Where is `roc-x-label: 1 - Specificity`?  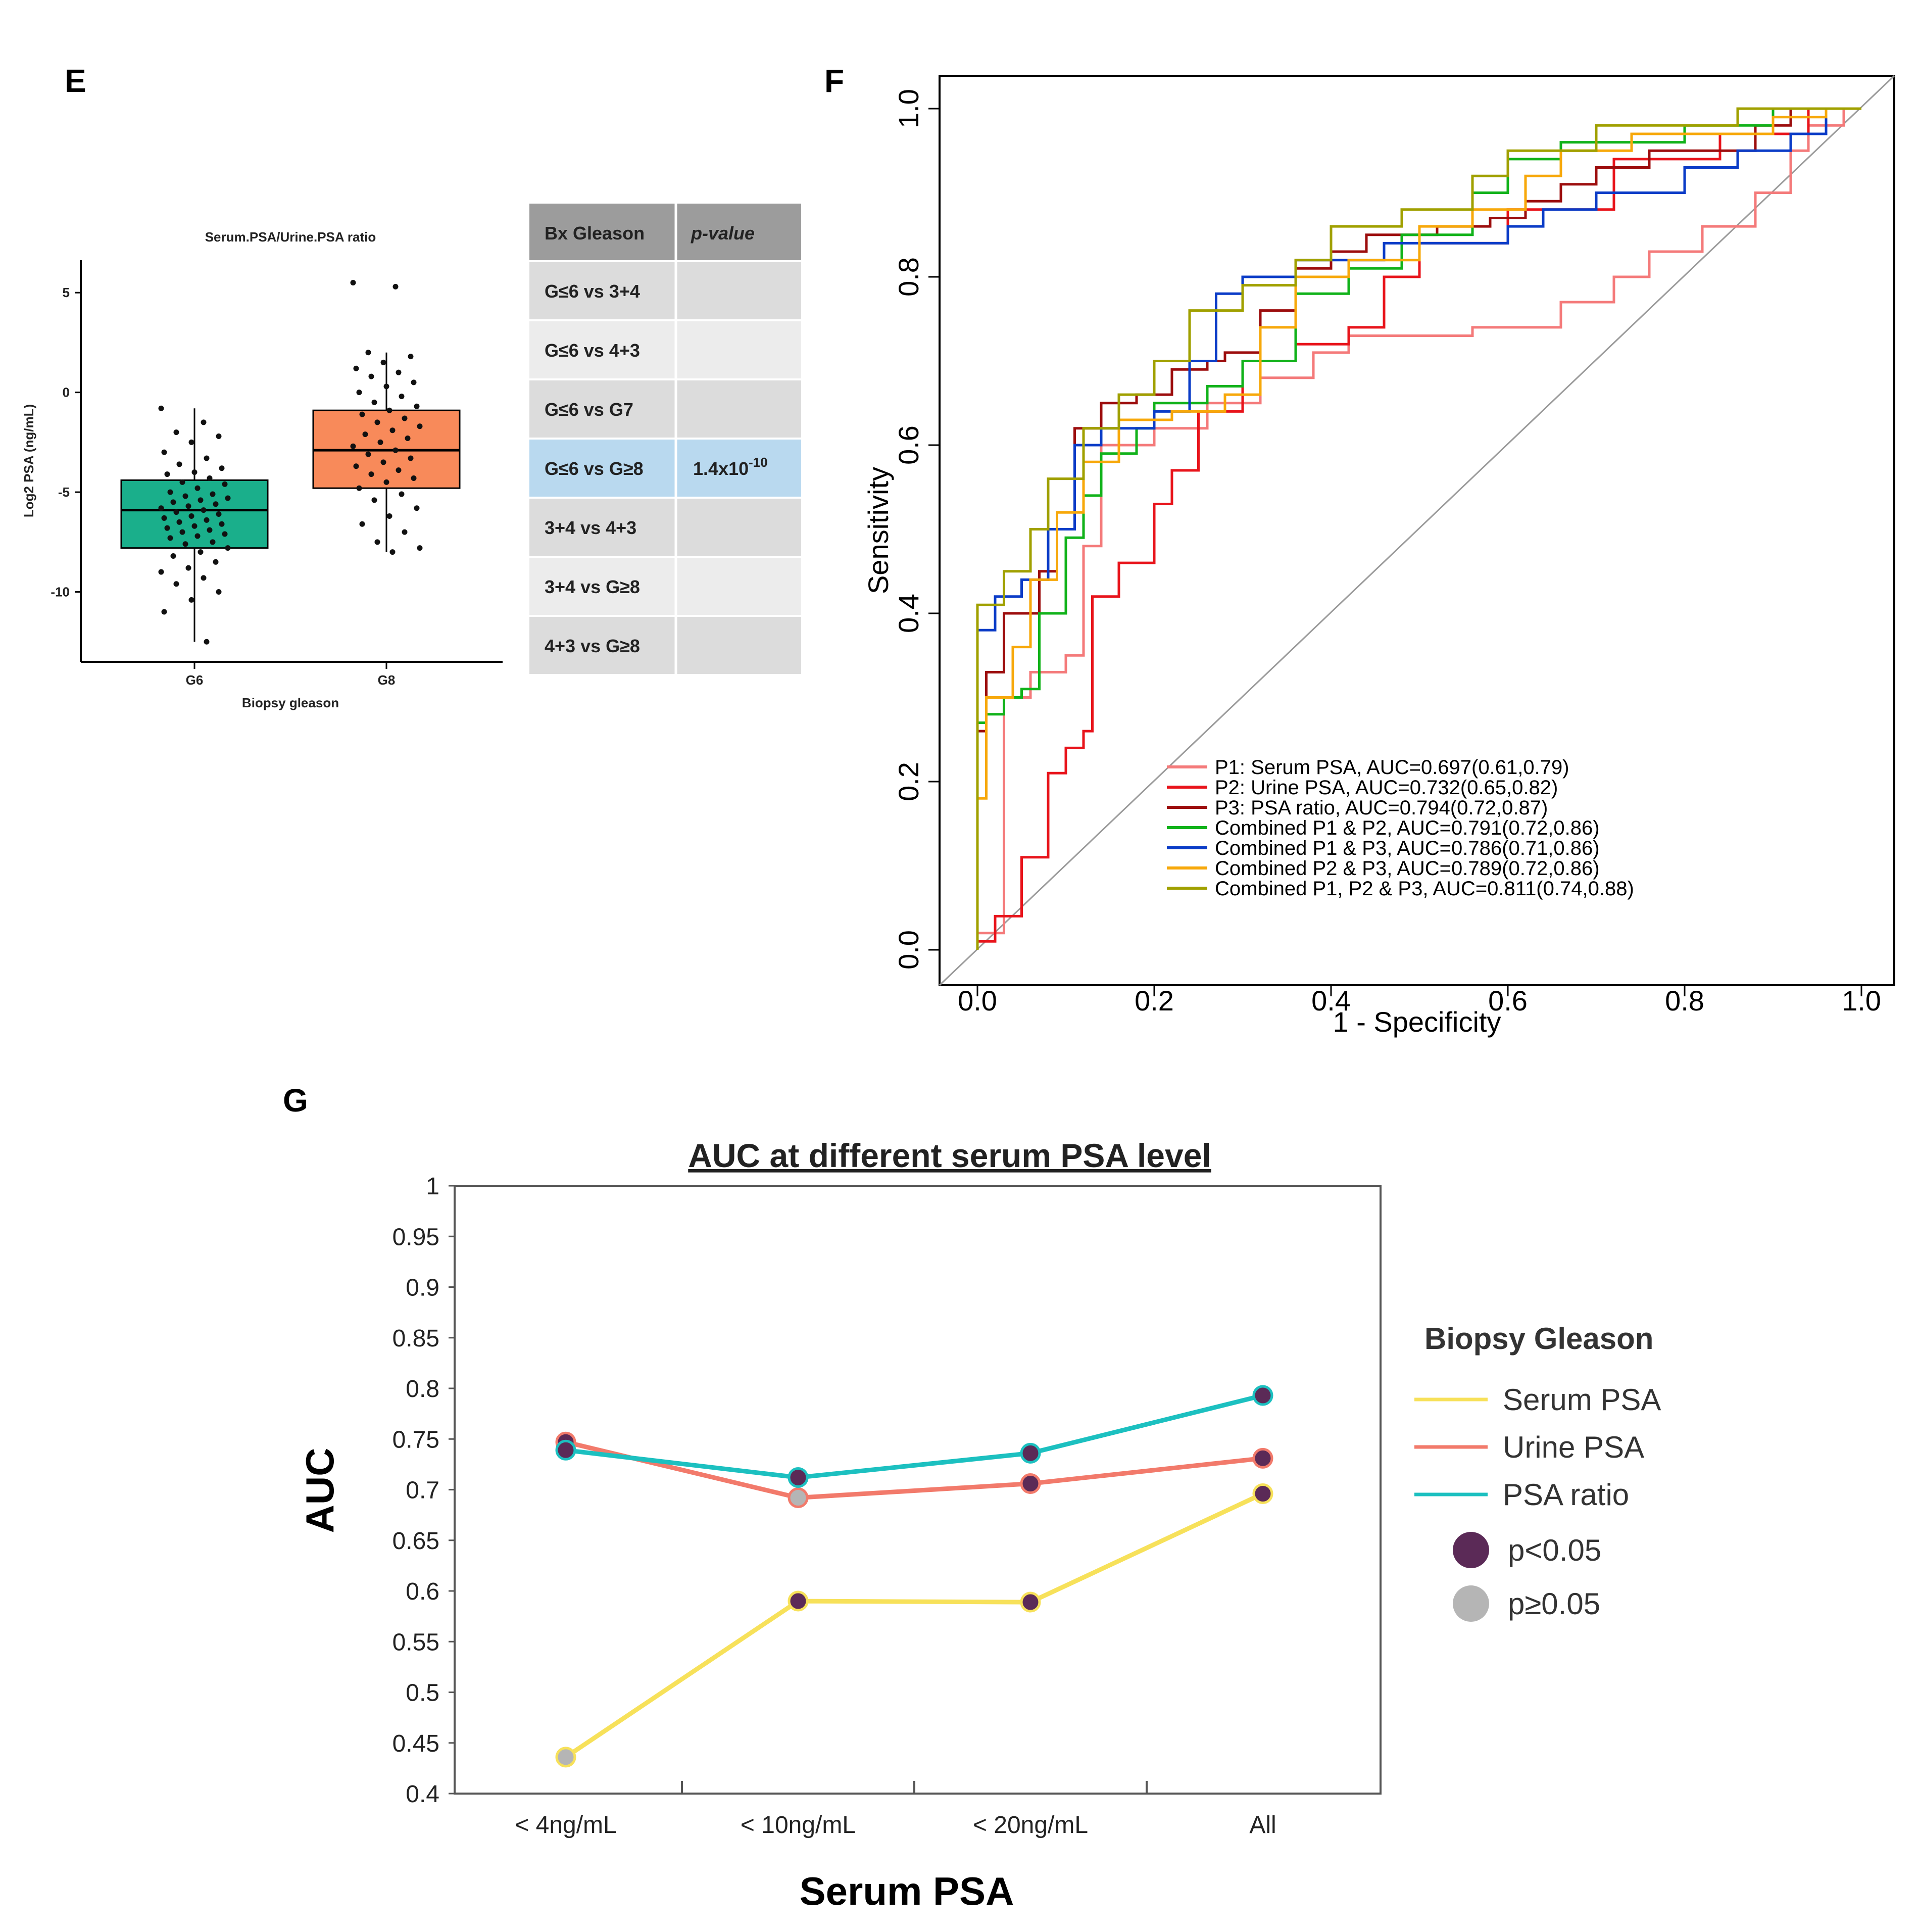 roc-x-label: 1 - Specificity is located at coordinates (1417, 1022).